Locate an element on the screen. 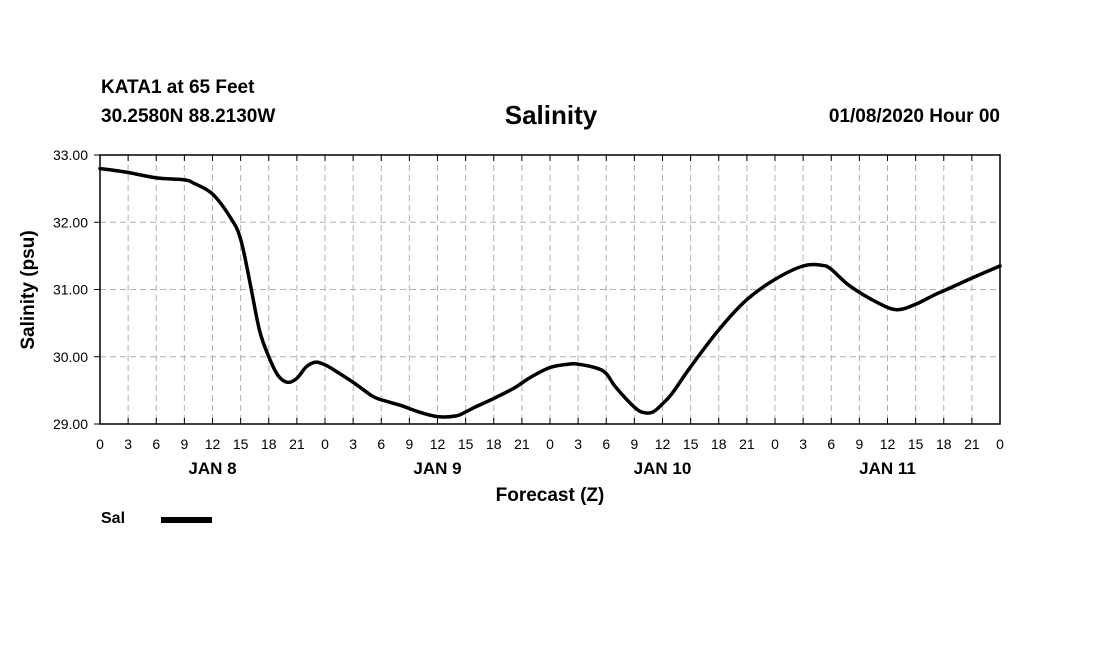 The image size is (1100, 650). y-tick-label: 32.00 is located at coordinates (70, 222).